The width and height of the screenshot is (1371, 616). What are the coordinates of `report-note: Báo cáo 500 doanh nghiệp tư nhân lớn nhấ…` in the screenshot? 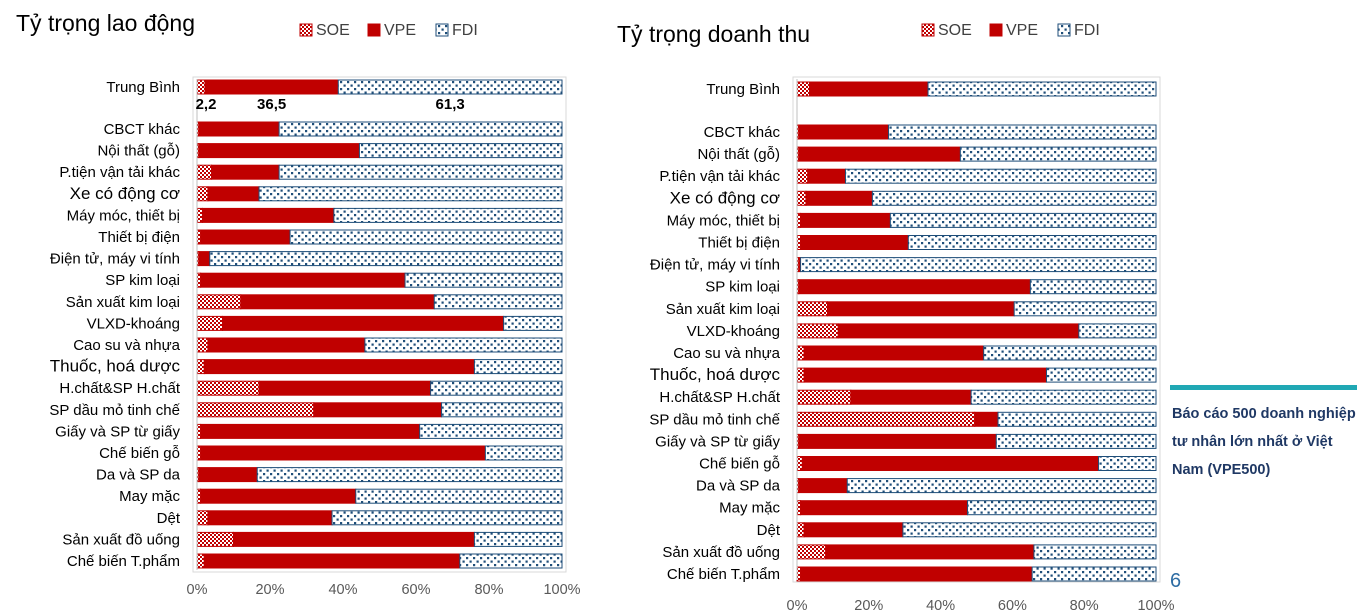 It's located at (1264, 442).